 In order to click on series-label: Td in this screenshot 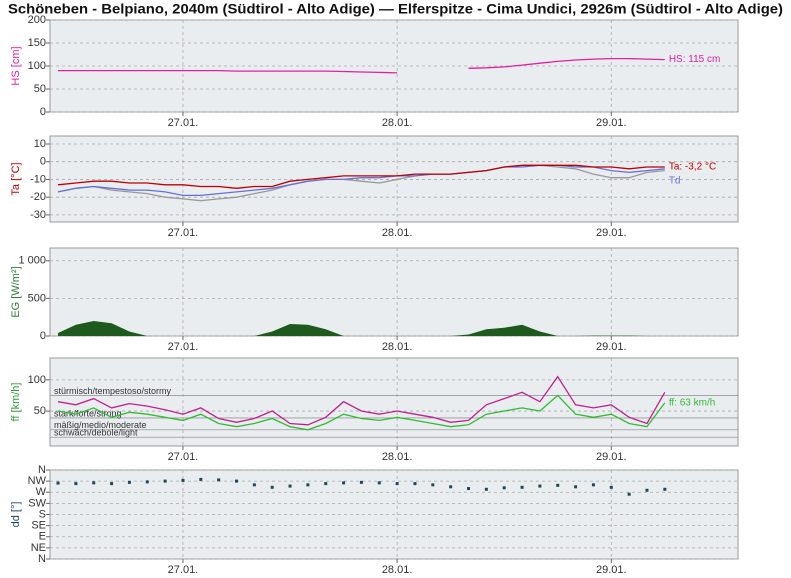, I will do `click(675, 180)`.